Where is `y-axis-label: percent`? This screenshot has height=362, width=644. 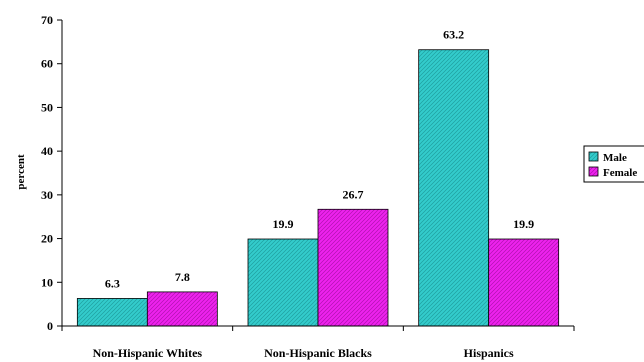
y-axis-label: percent is located at coordinates (21, 172).